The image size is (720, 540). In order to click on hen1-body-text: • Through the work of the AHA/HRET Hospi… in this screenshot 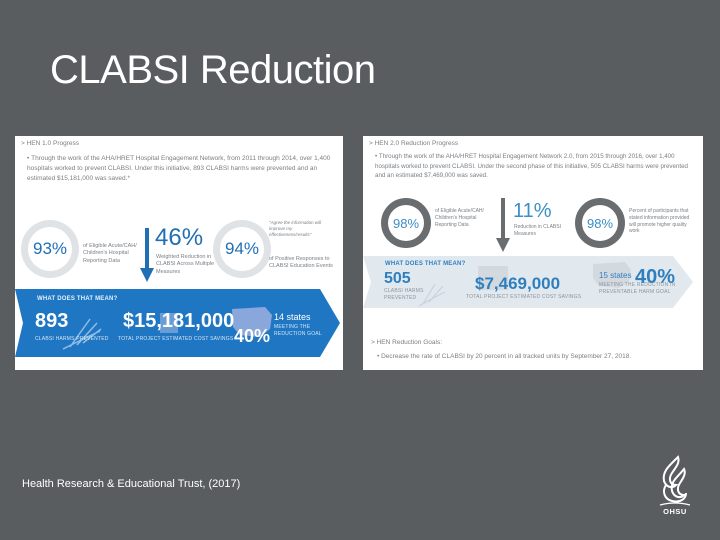, I will do `click(179, 169)`.